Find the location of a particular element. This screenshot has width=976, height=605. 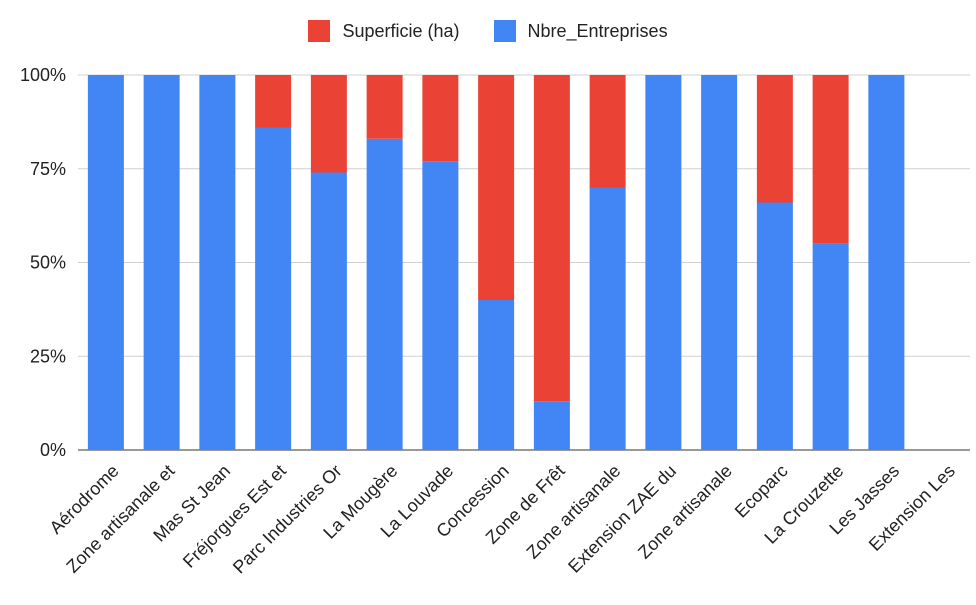

legend-item-superficie: Superficie (ha) is located at coordinates (384, 31).